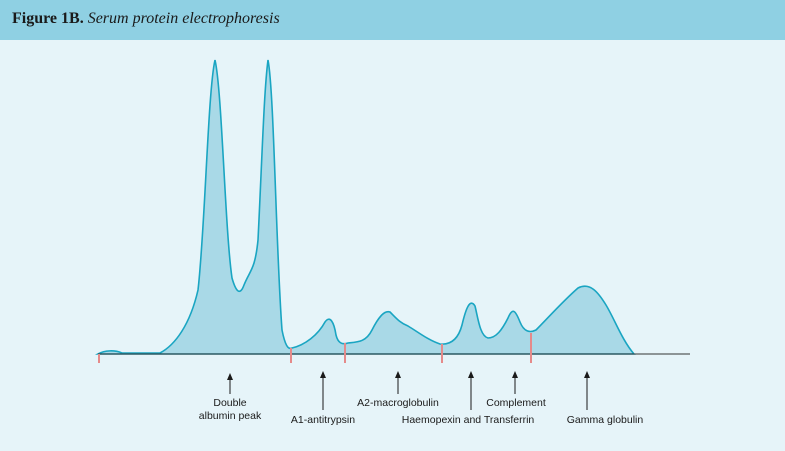 This screenshot has height=451, width=785. Describe the element at coordinates (468, 420) in the screenshot. I see `haemopexin-transferrin-label: Haemopexin and Transferrin` at that location.